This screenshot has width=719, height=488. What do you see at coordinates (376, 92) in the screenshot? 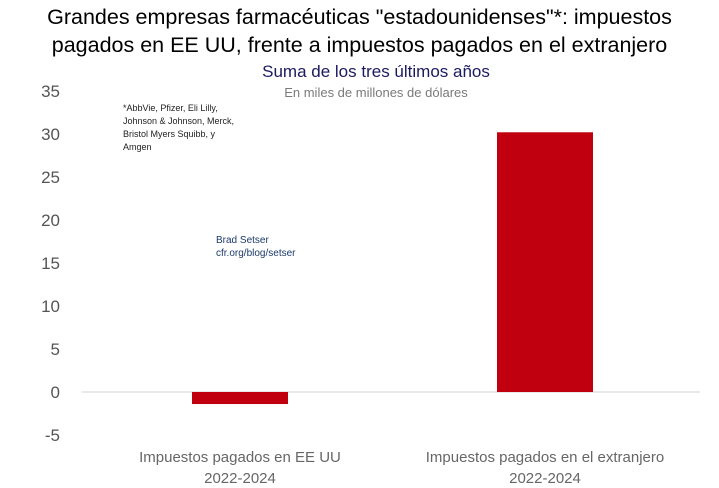
I see `unit-note: En miles de millones de dólares` at bounding box center [376, 92].